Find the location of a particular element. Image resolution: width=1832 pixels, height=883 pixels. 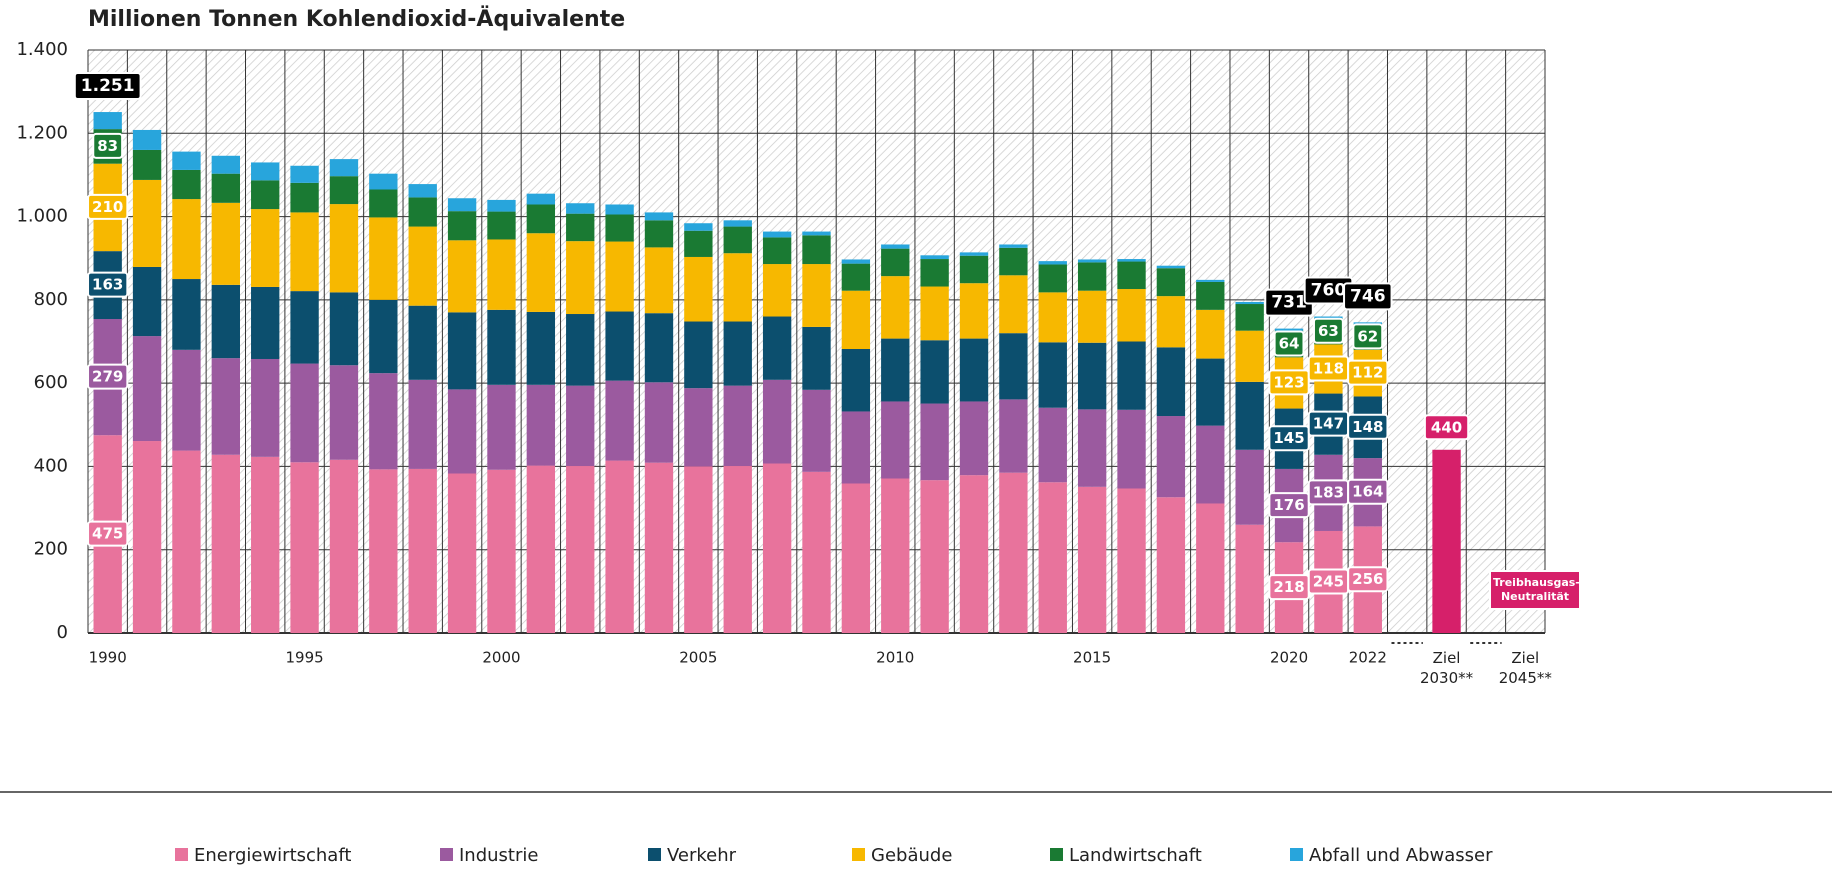

legend-label: Landwirtschaft is located at coordinates (1135, 855).